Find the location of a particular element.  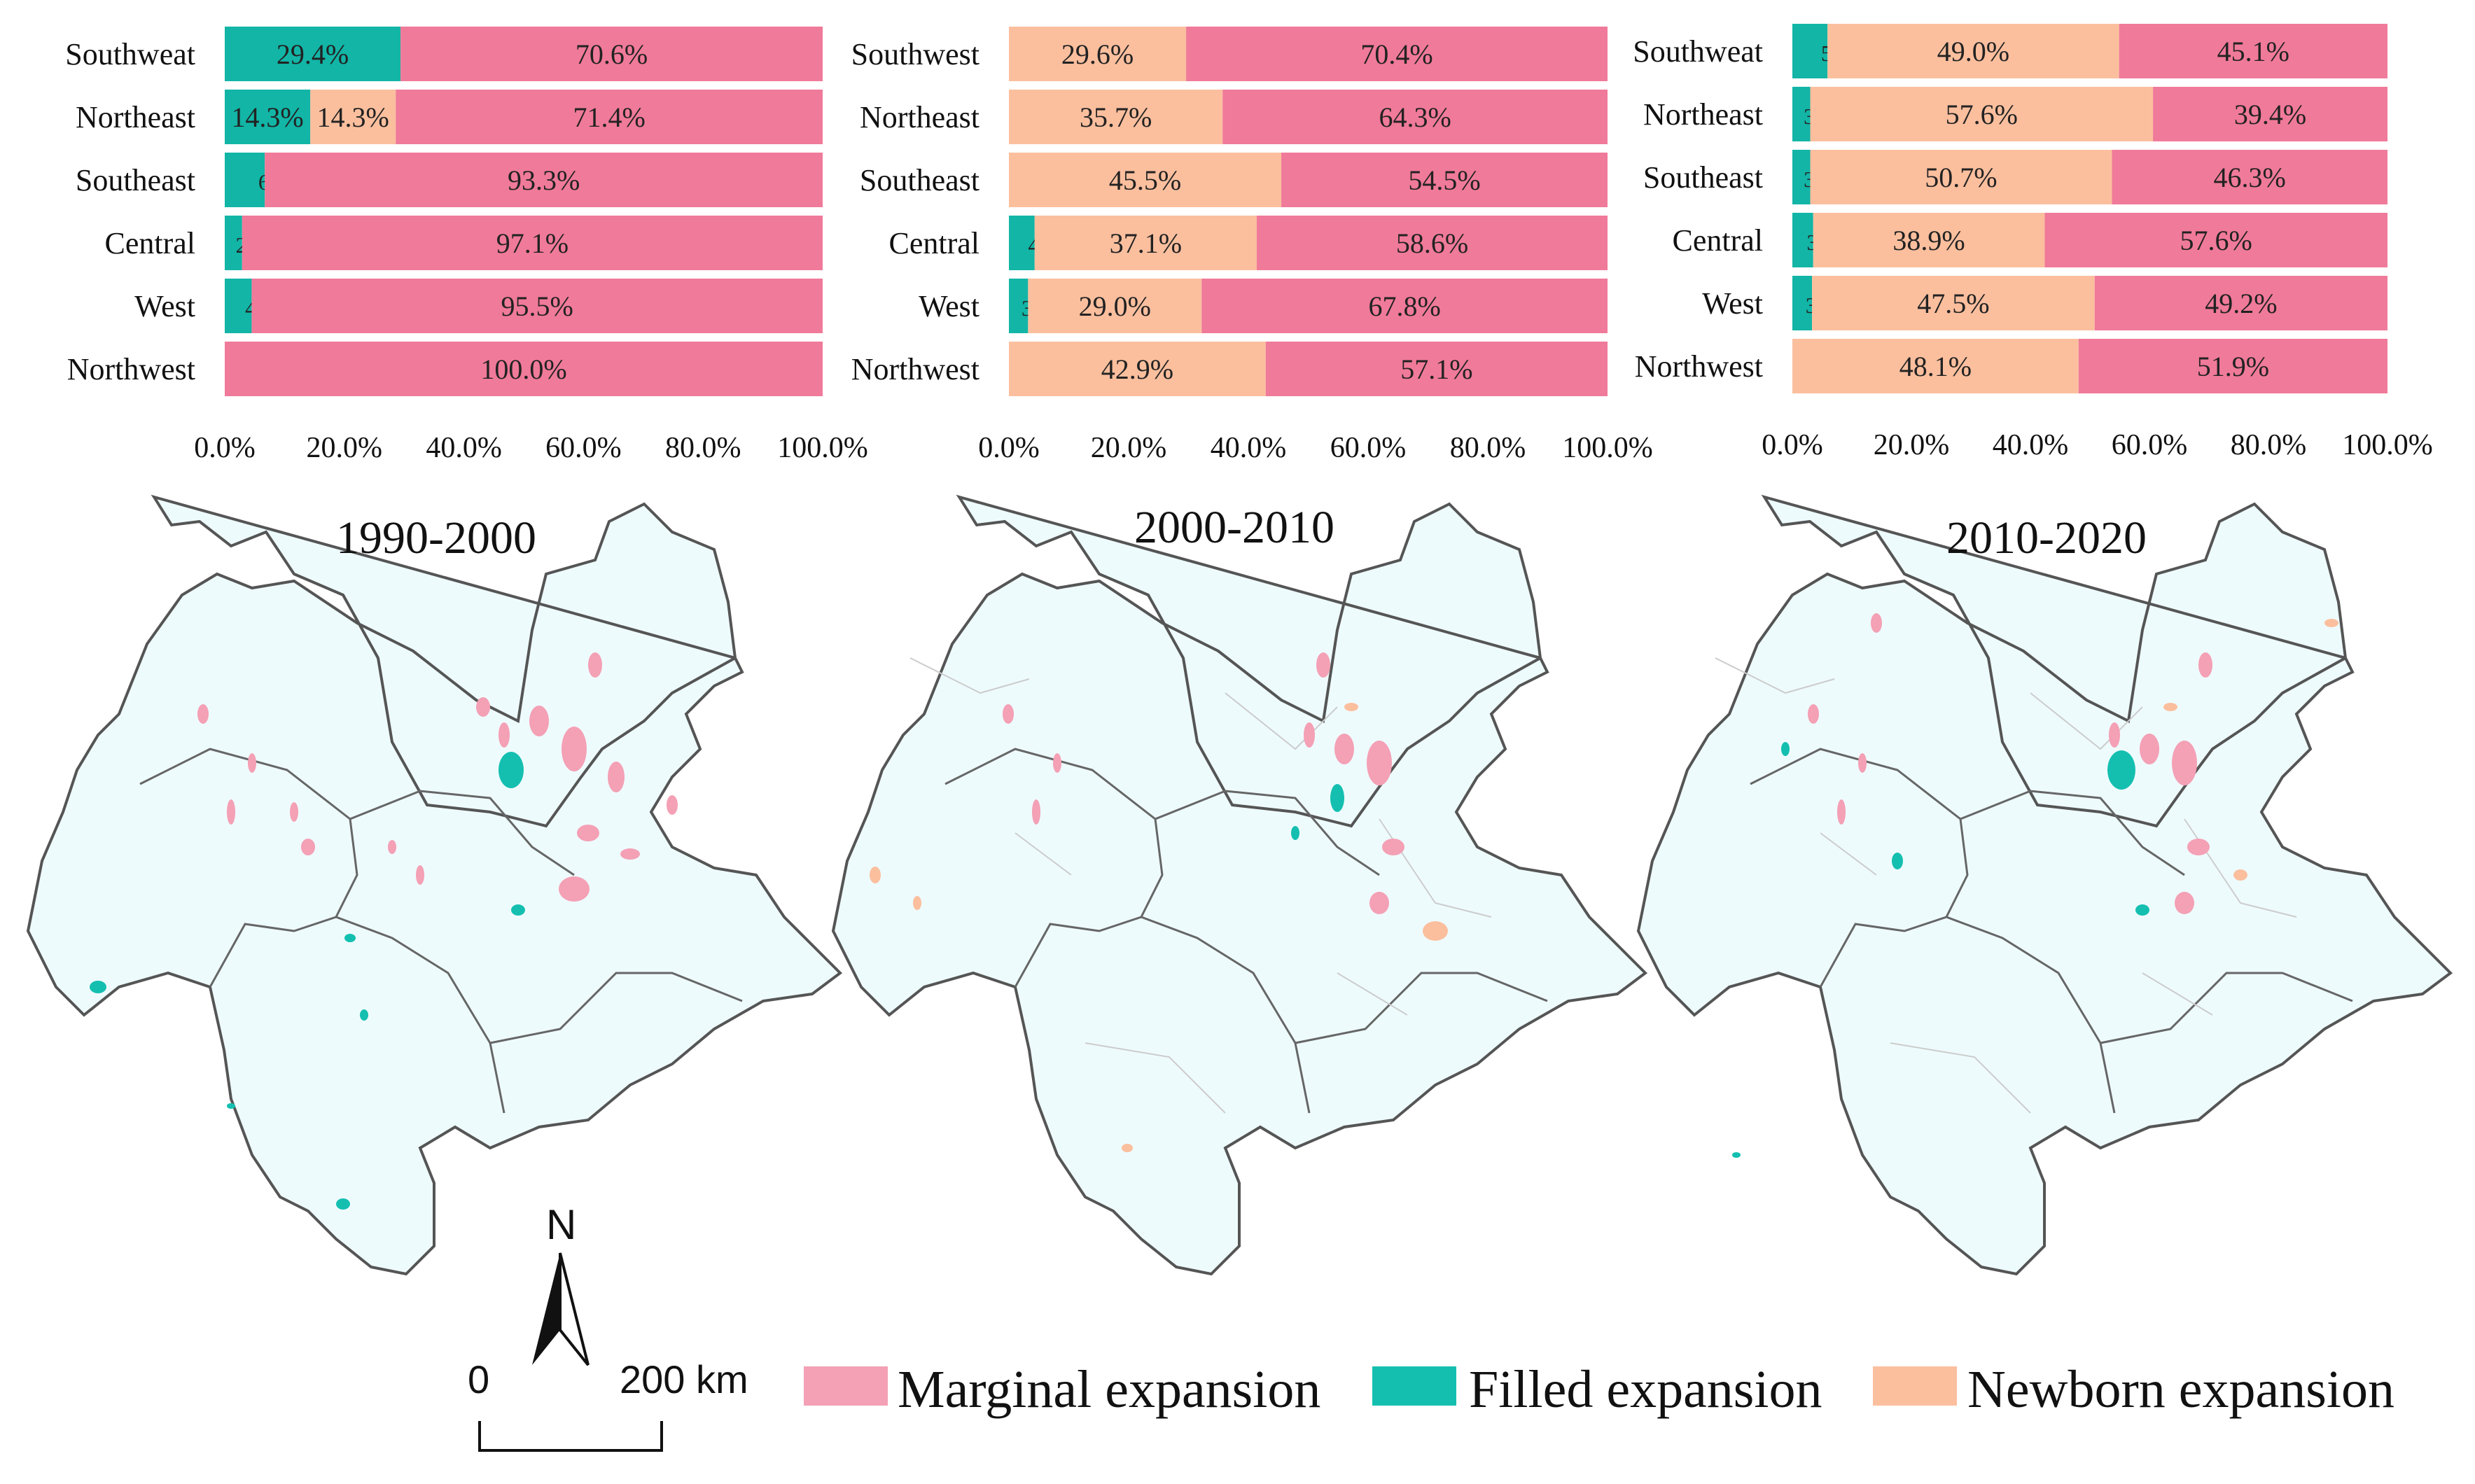

data-label: 97.1% is located at coordinates (532, 243).